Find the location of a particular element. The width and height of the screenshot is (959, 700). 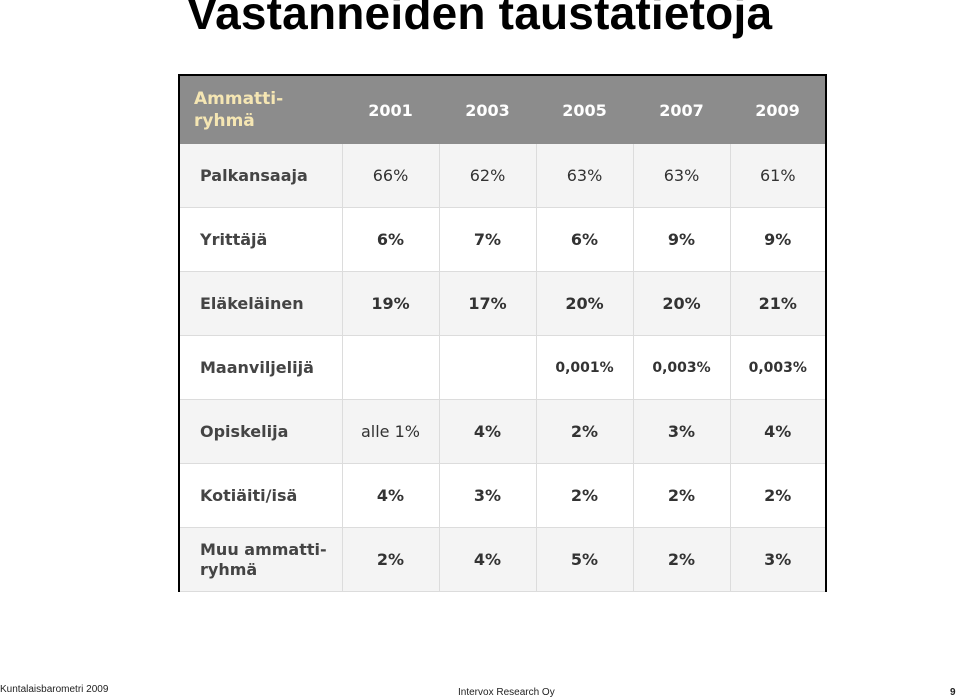

table-row: Kotiäiti/isä 4% 3% 2% 2% 2% is located at coordinates (502, 495).